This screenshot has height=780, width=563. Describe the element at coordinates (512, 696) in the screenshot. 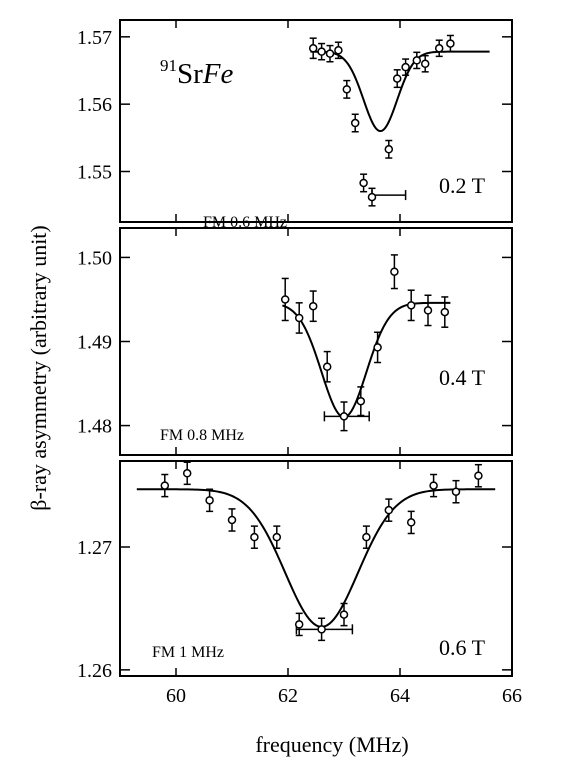

I see `x-tick-label: 66` at that location.